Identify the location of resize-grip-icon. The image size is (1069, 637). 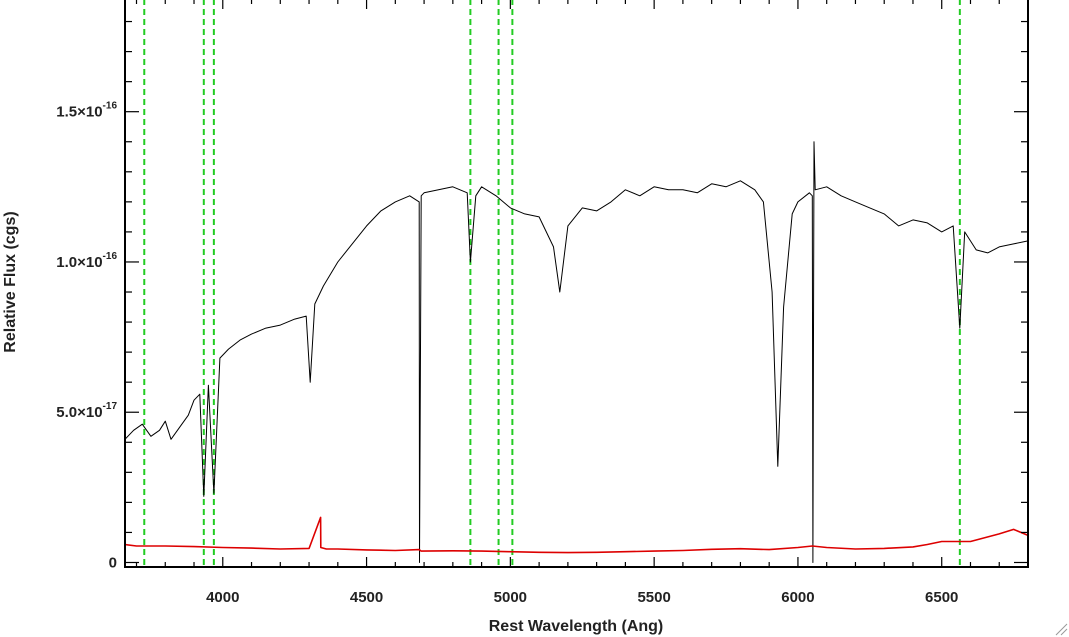
(1061, 629).